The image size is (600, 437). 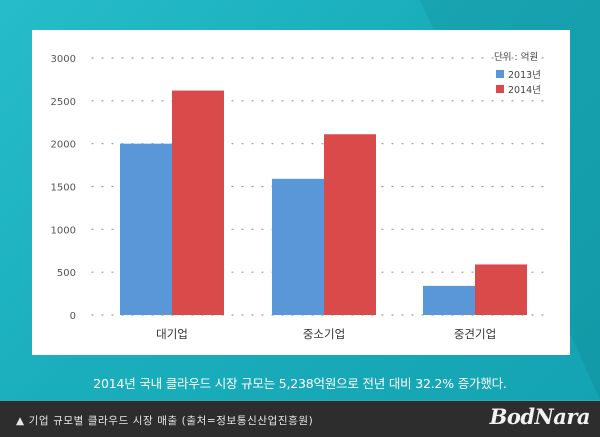 I want to click on x-tick-label: 중소기업, so click(x=324, y=334).